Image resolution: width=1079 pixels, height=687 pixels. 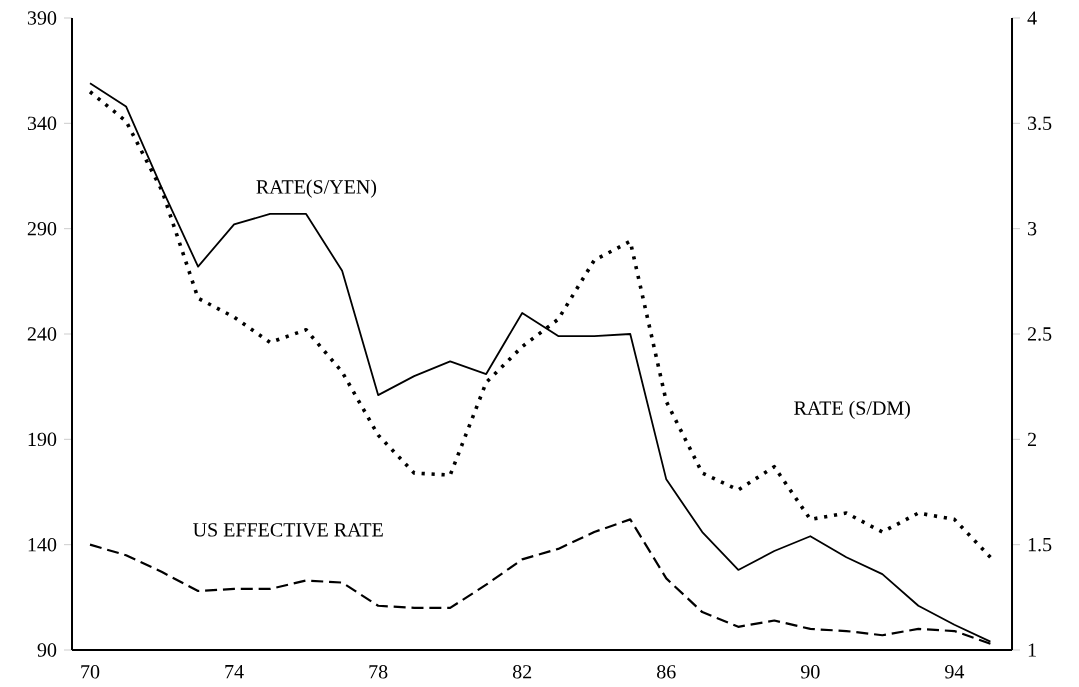 What do you see at coordinates (1040, 544) in the screenshot?
I see `y2-tick-label: 1.5` at bounding box center [1040, 544].